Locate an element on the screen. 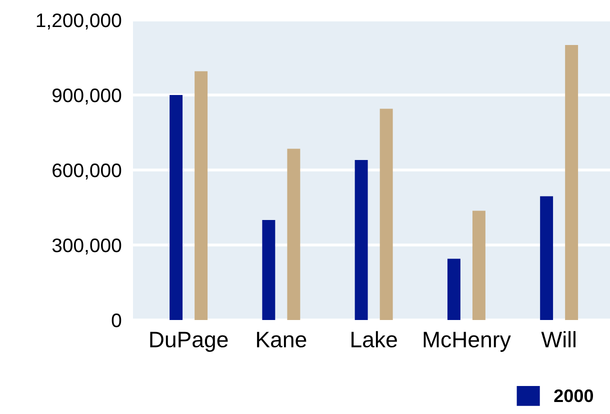 This screenshot has width=610, height=414. x-tick-label: Will is located at coordinates (558, 339).